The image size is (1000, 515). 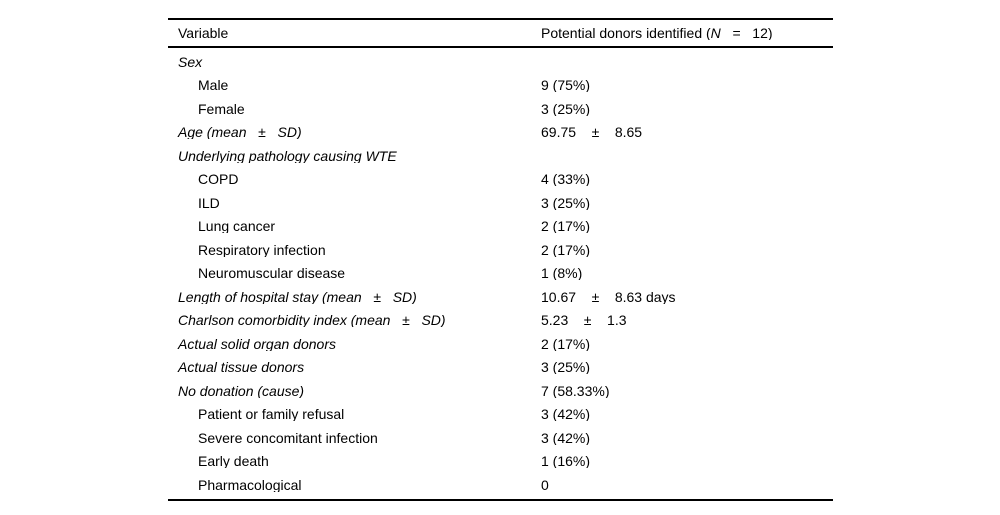 I want to click on table-row: No donation (cause) 7 (58.33%), so click(x=500, y=391).